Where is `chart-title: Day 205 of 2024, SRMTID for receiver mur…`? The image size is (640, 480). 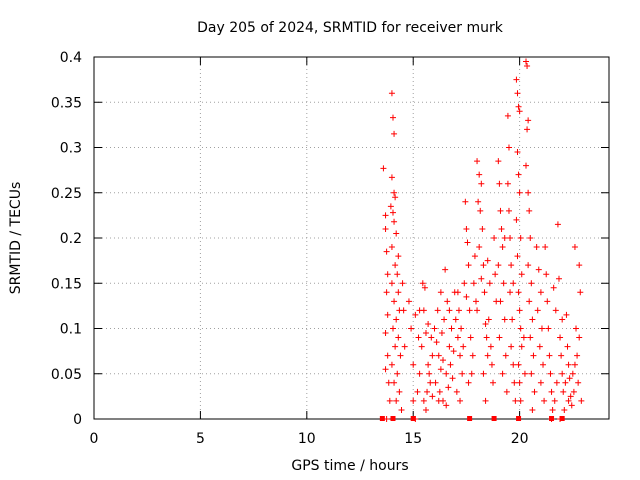
chart-title: Day 205 of 2024, SRMTID for receiver mur… is located at coordinates (350, 28).